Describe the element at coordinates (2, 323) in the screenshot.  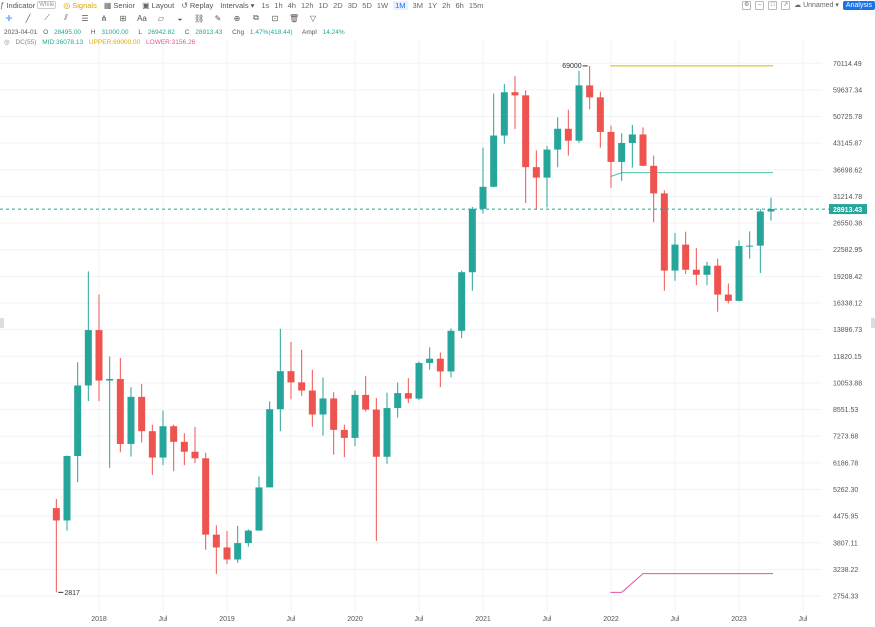
I see `left-collapse-handle` at that location.